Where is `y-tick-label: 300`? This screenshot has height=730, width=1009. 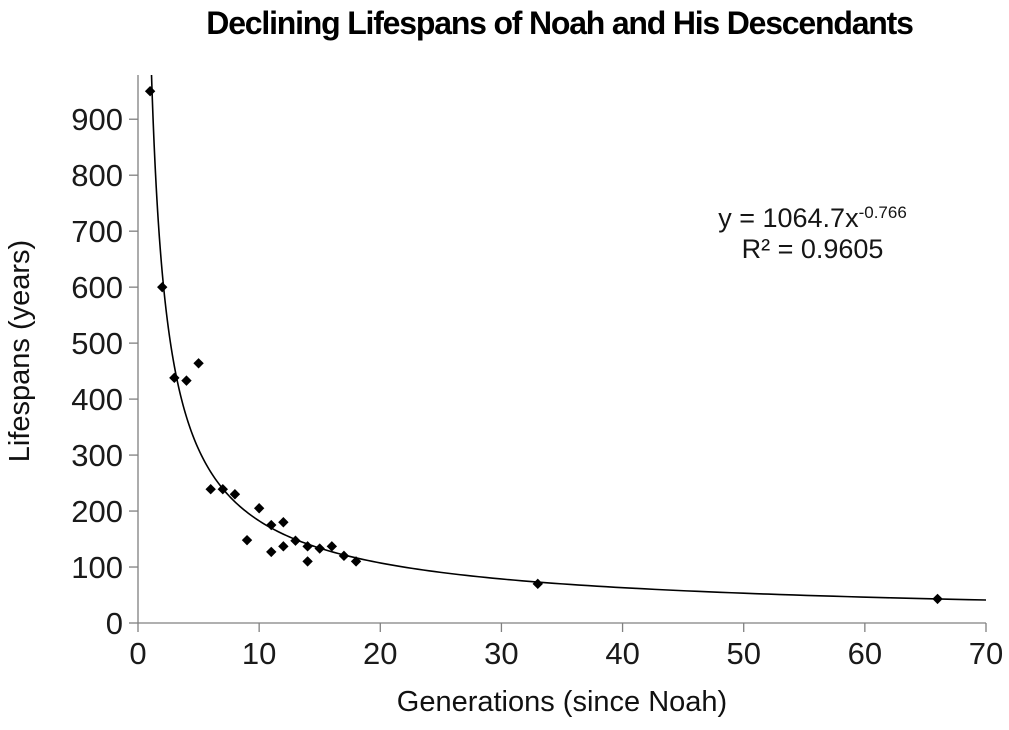
y-tick-label: 300 is located at coordinates (97, 455).